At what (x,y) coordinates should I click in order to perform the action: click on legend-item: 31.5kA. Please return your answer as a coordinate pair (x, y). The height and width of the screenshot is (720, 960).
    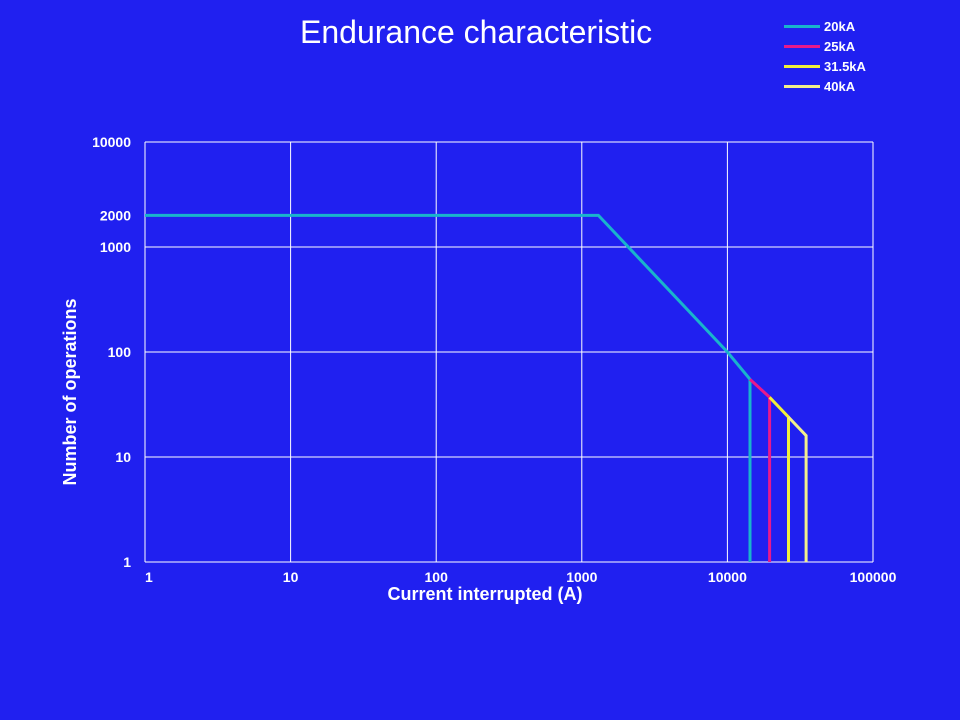
    Looking at the image, I should click on (825, 66).